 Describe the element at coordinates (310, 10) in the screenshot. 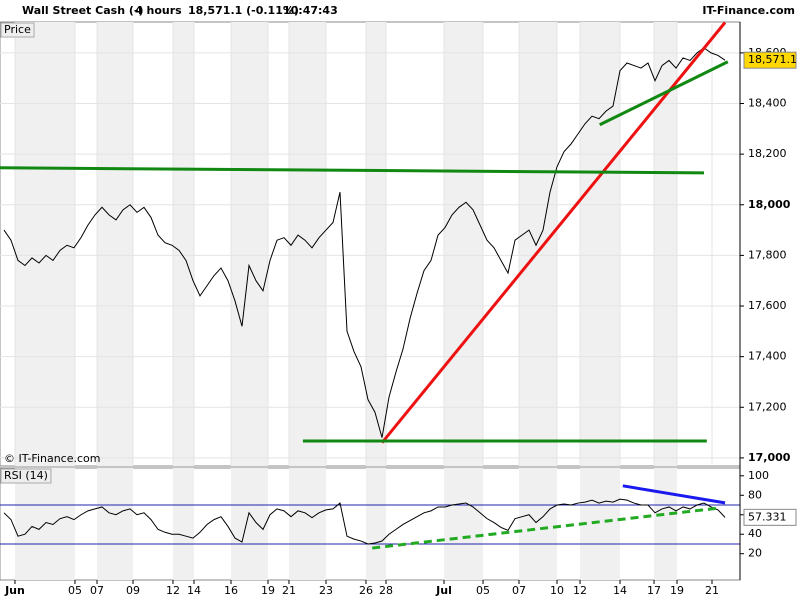

I see `time: 10:47:43` at that location.